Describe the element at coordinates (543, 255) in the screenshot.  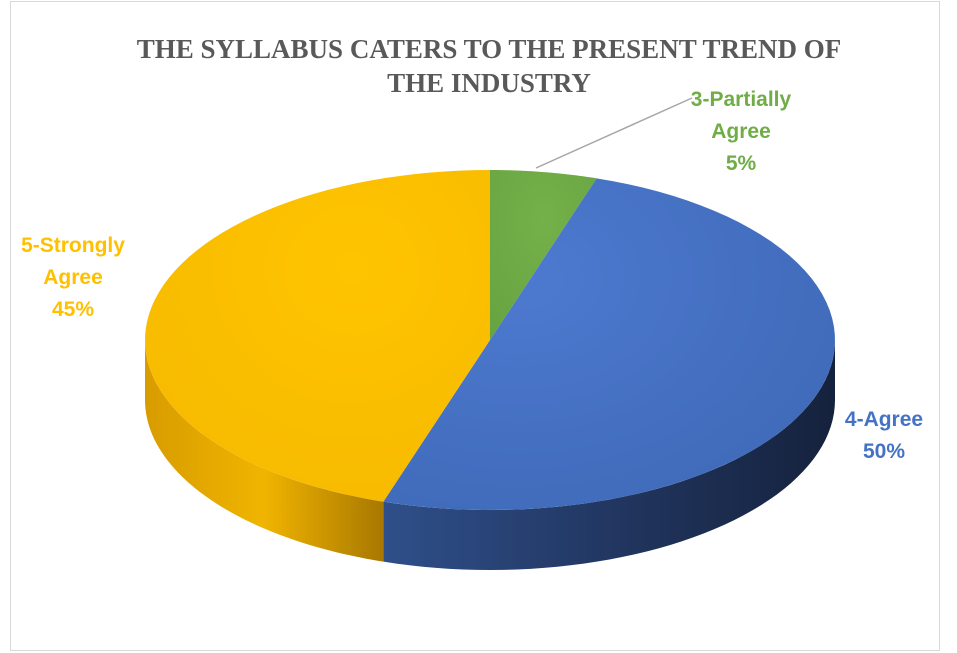
I see `pie-slice-partially-agree` at that location.